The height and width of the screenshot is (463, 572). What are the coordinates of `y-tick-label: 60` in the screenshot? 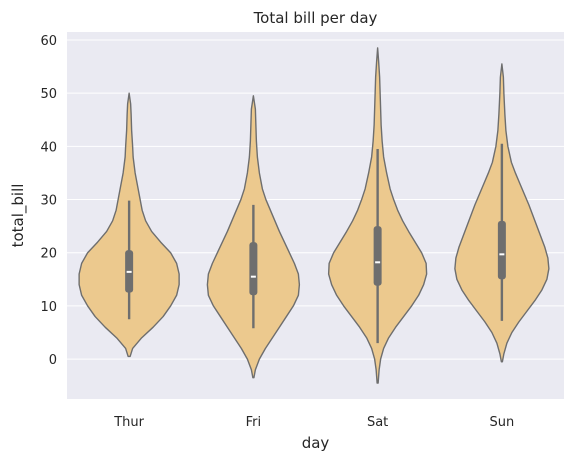 It's located at (48, 41).